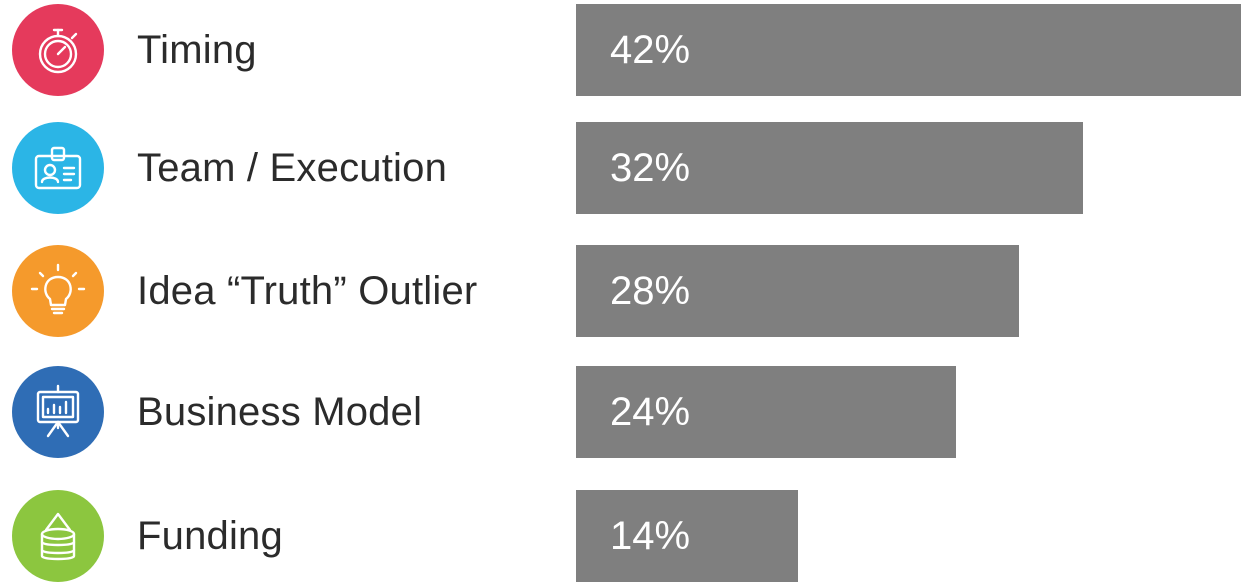 The width and height of the screenshot is (1241, 582). I want to click on bar-value-label: 28%, so click(650, 291).